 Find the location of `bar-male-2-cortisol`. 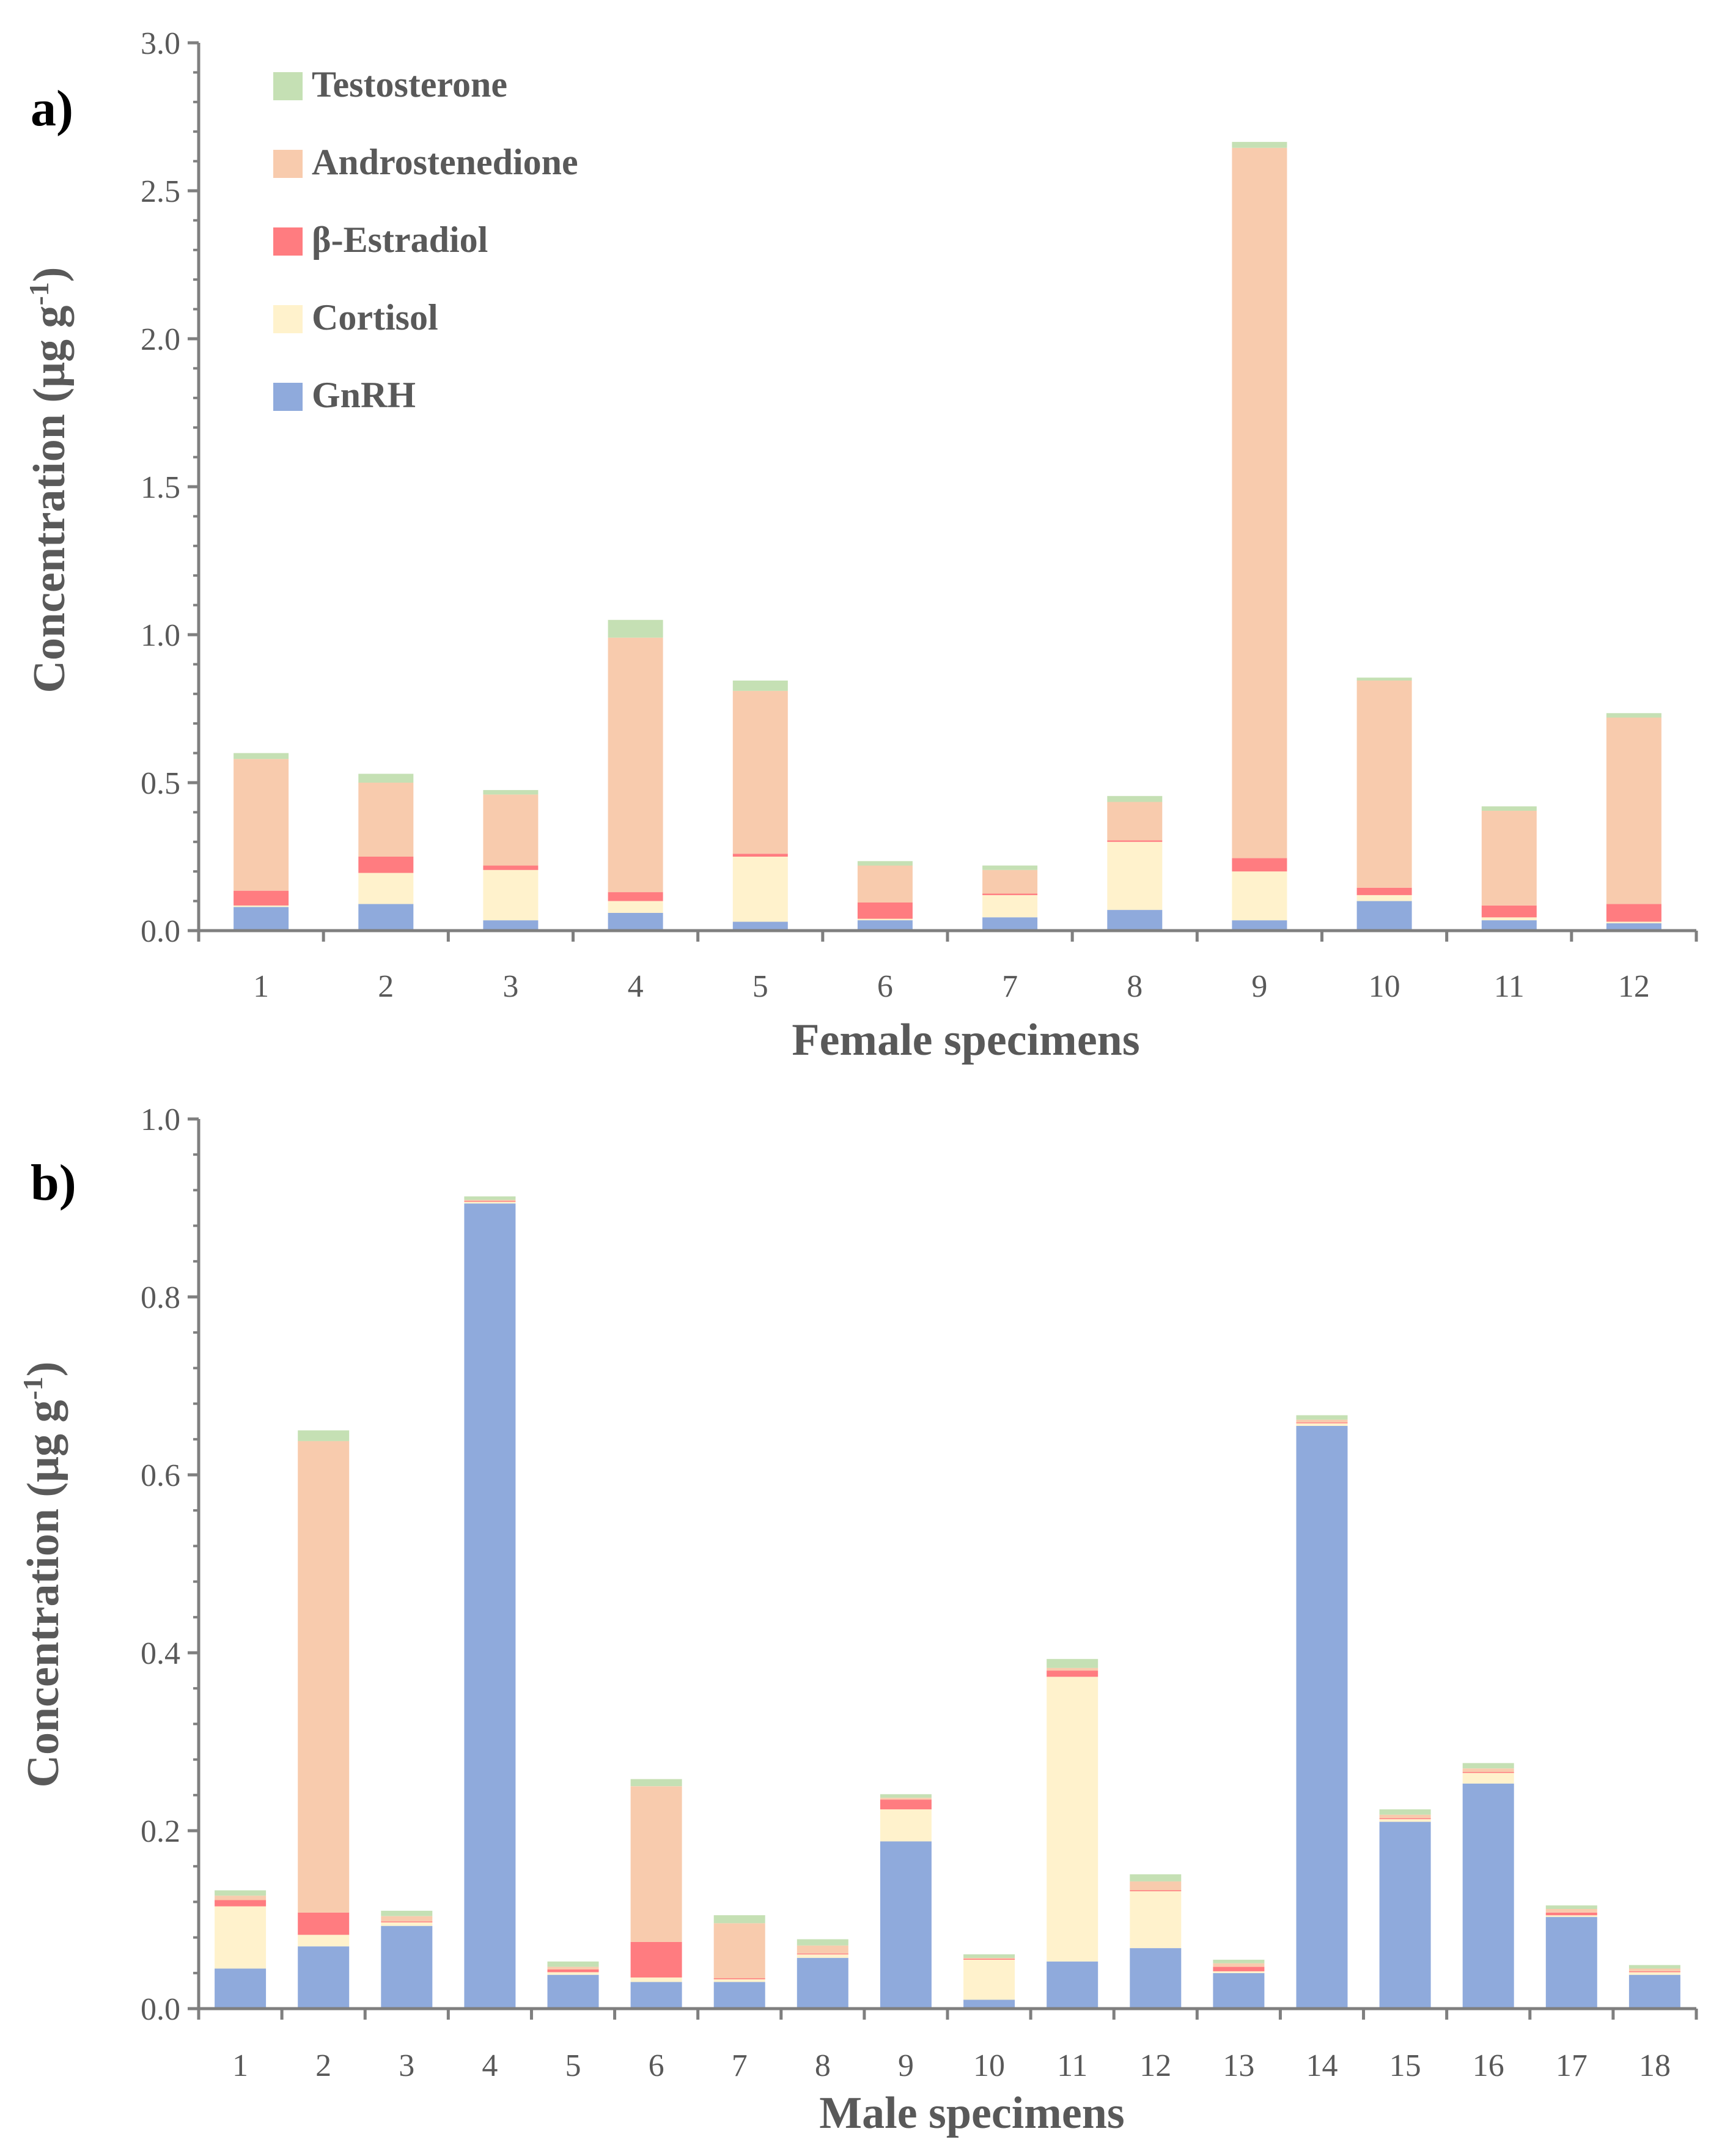

bar-male-2-cortisol is located at coordinates (324, 1941).